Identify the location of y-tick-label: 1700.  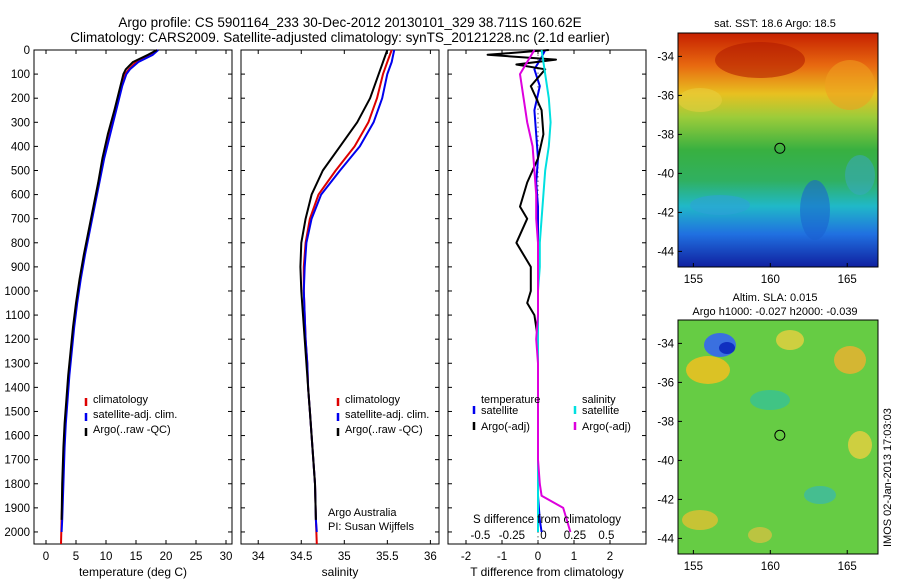
(17, 461).